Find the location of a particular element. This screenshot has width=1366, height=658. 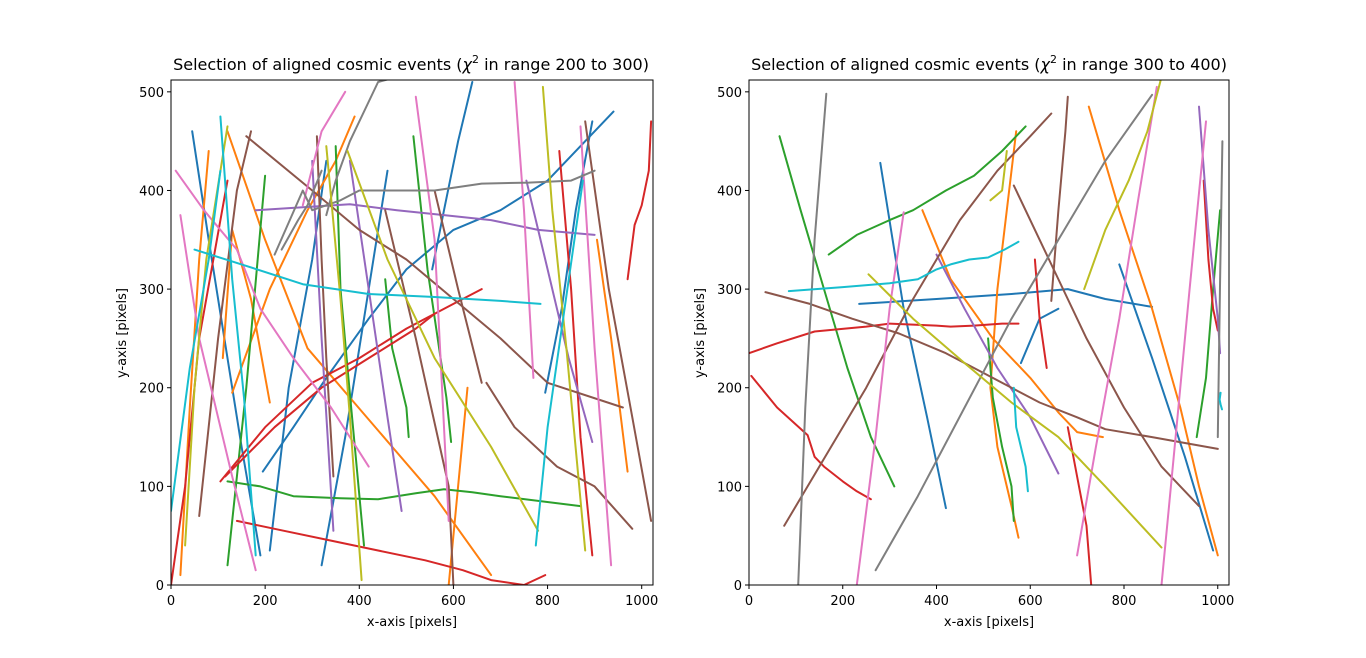

chart-right-x-ticks: 0 200 400 600 800 1000 is located at coordinates (989, 597).